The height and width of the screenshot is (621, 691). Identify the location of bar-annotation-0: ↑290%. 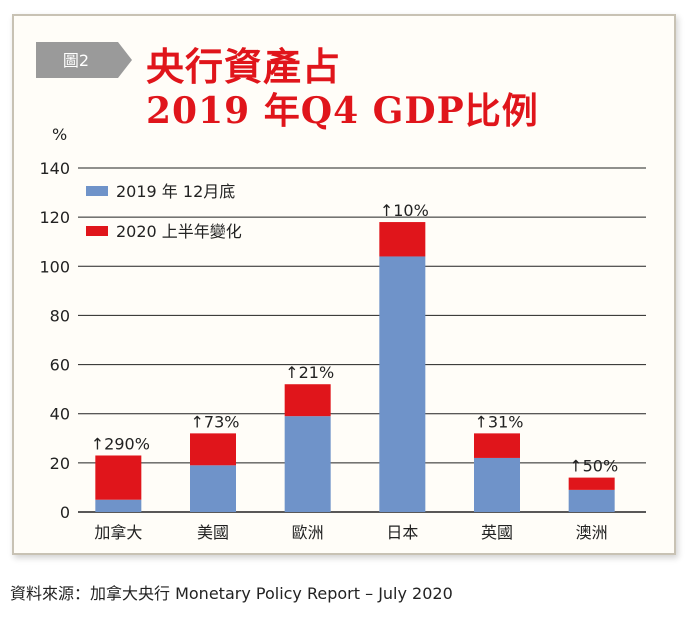
(120, 443).